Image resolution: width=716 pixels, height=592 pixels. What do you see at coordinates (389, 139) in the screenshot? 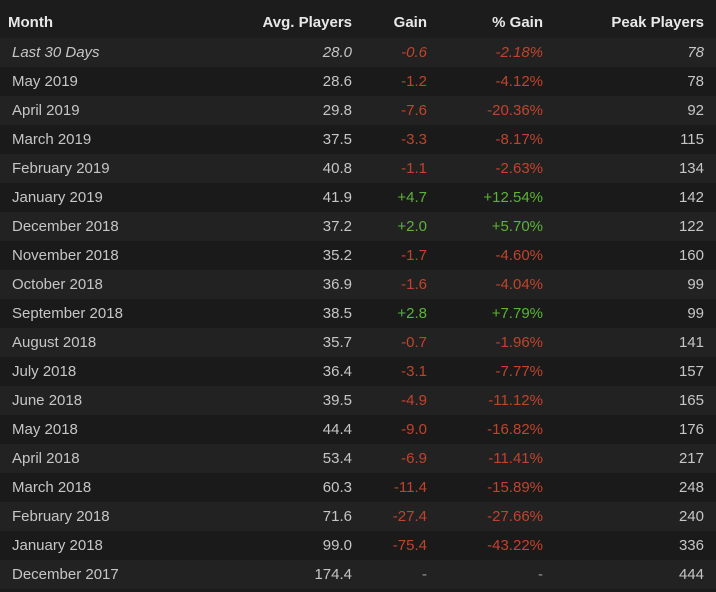
I see `gain-cell: -3.3` at bounding box center [389, 139].